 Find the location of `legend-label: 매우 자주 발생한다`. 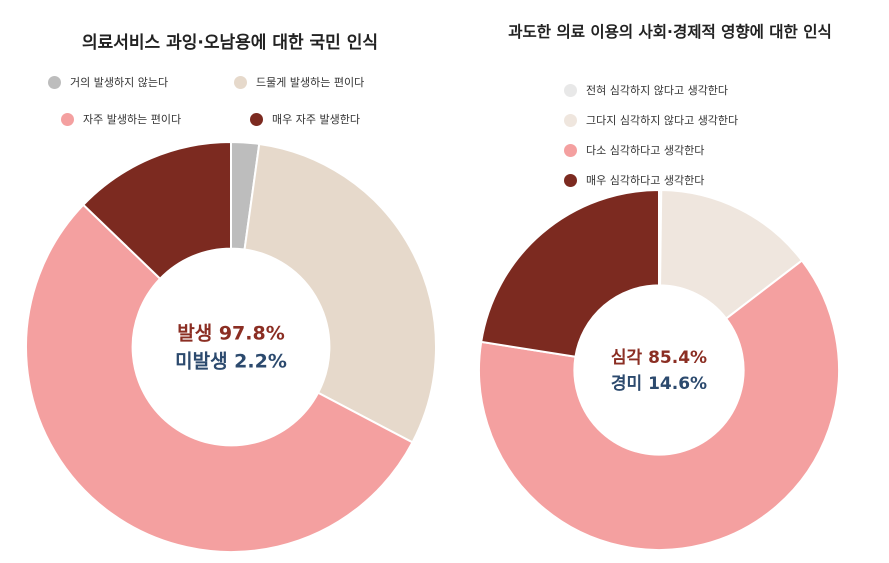

legend-label: 매우 자주 발생한다 is located at coordinates (316, 119).